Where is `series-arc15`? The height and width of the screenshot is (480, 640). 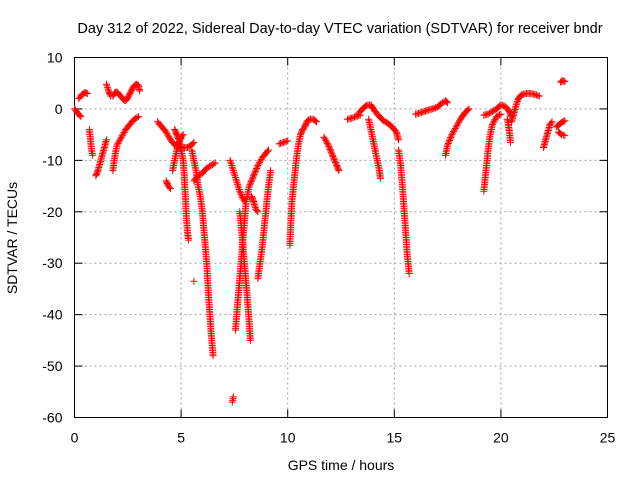 series-arc15 is located at coordinates (237, 180).